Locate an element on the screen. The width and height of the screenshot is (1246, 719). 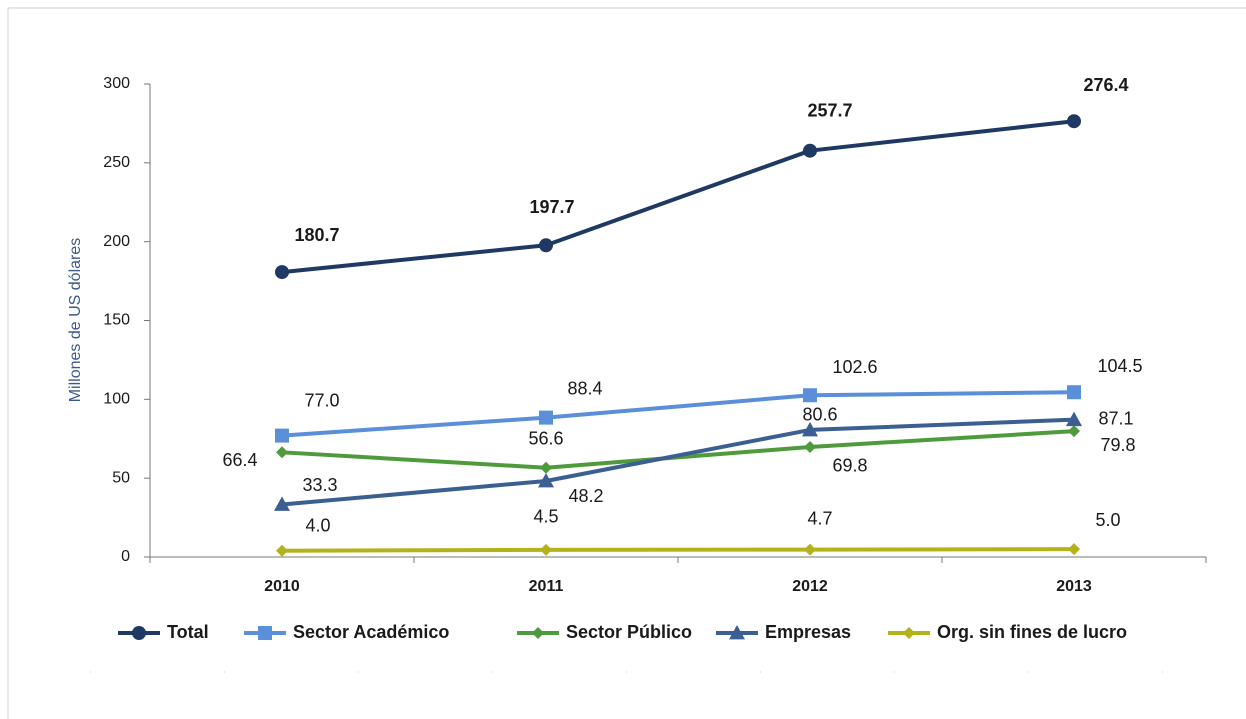
y-tick-label: 100 is located at coordinates (116, 399).